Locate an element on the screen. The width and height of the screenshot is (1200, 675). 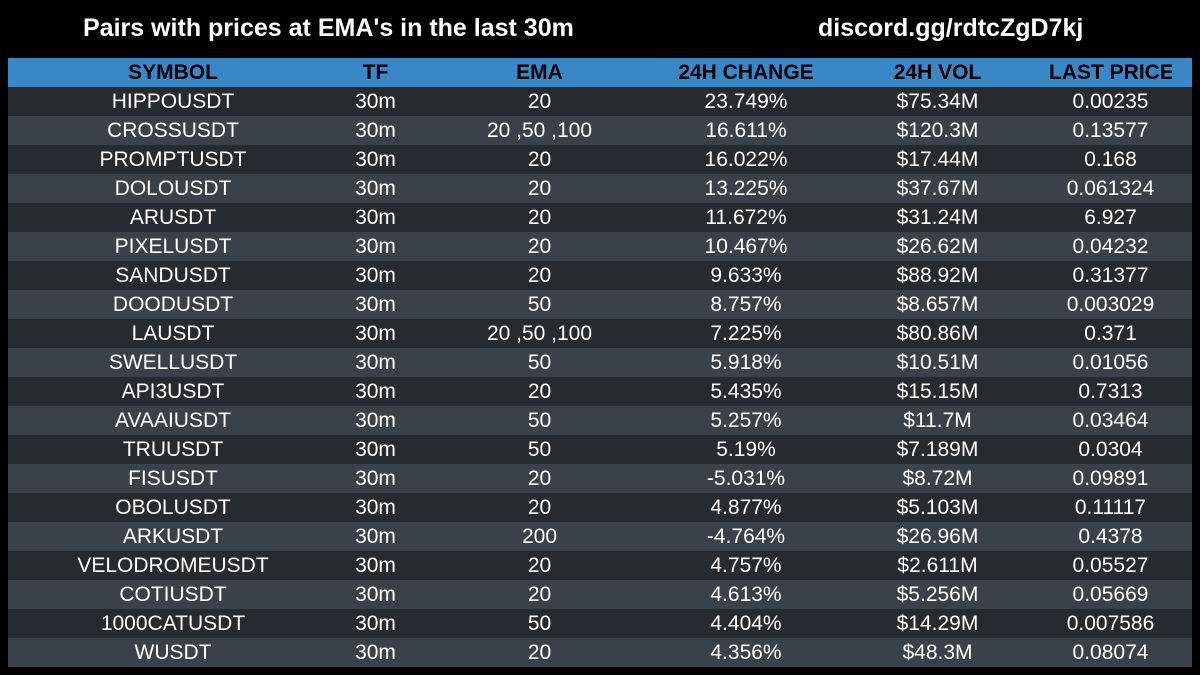
table-row: FISUSDT 30m 20 -5.031% $8.72M 0.09891 is located at coordinates (600, 478).